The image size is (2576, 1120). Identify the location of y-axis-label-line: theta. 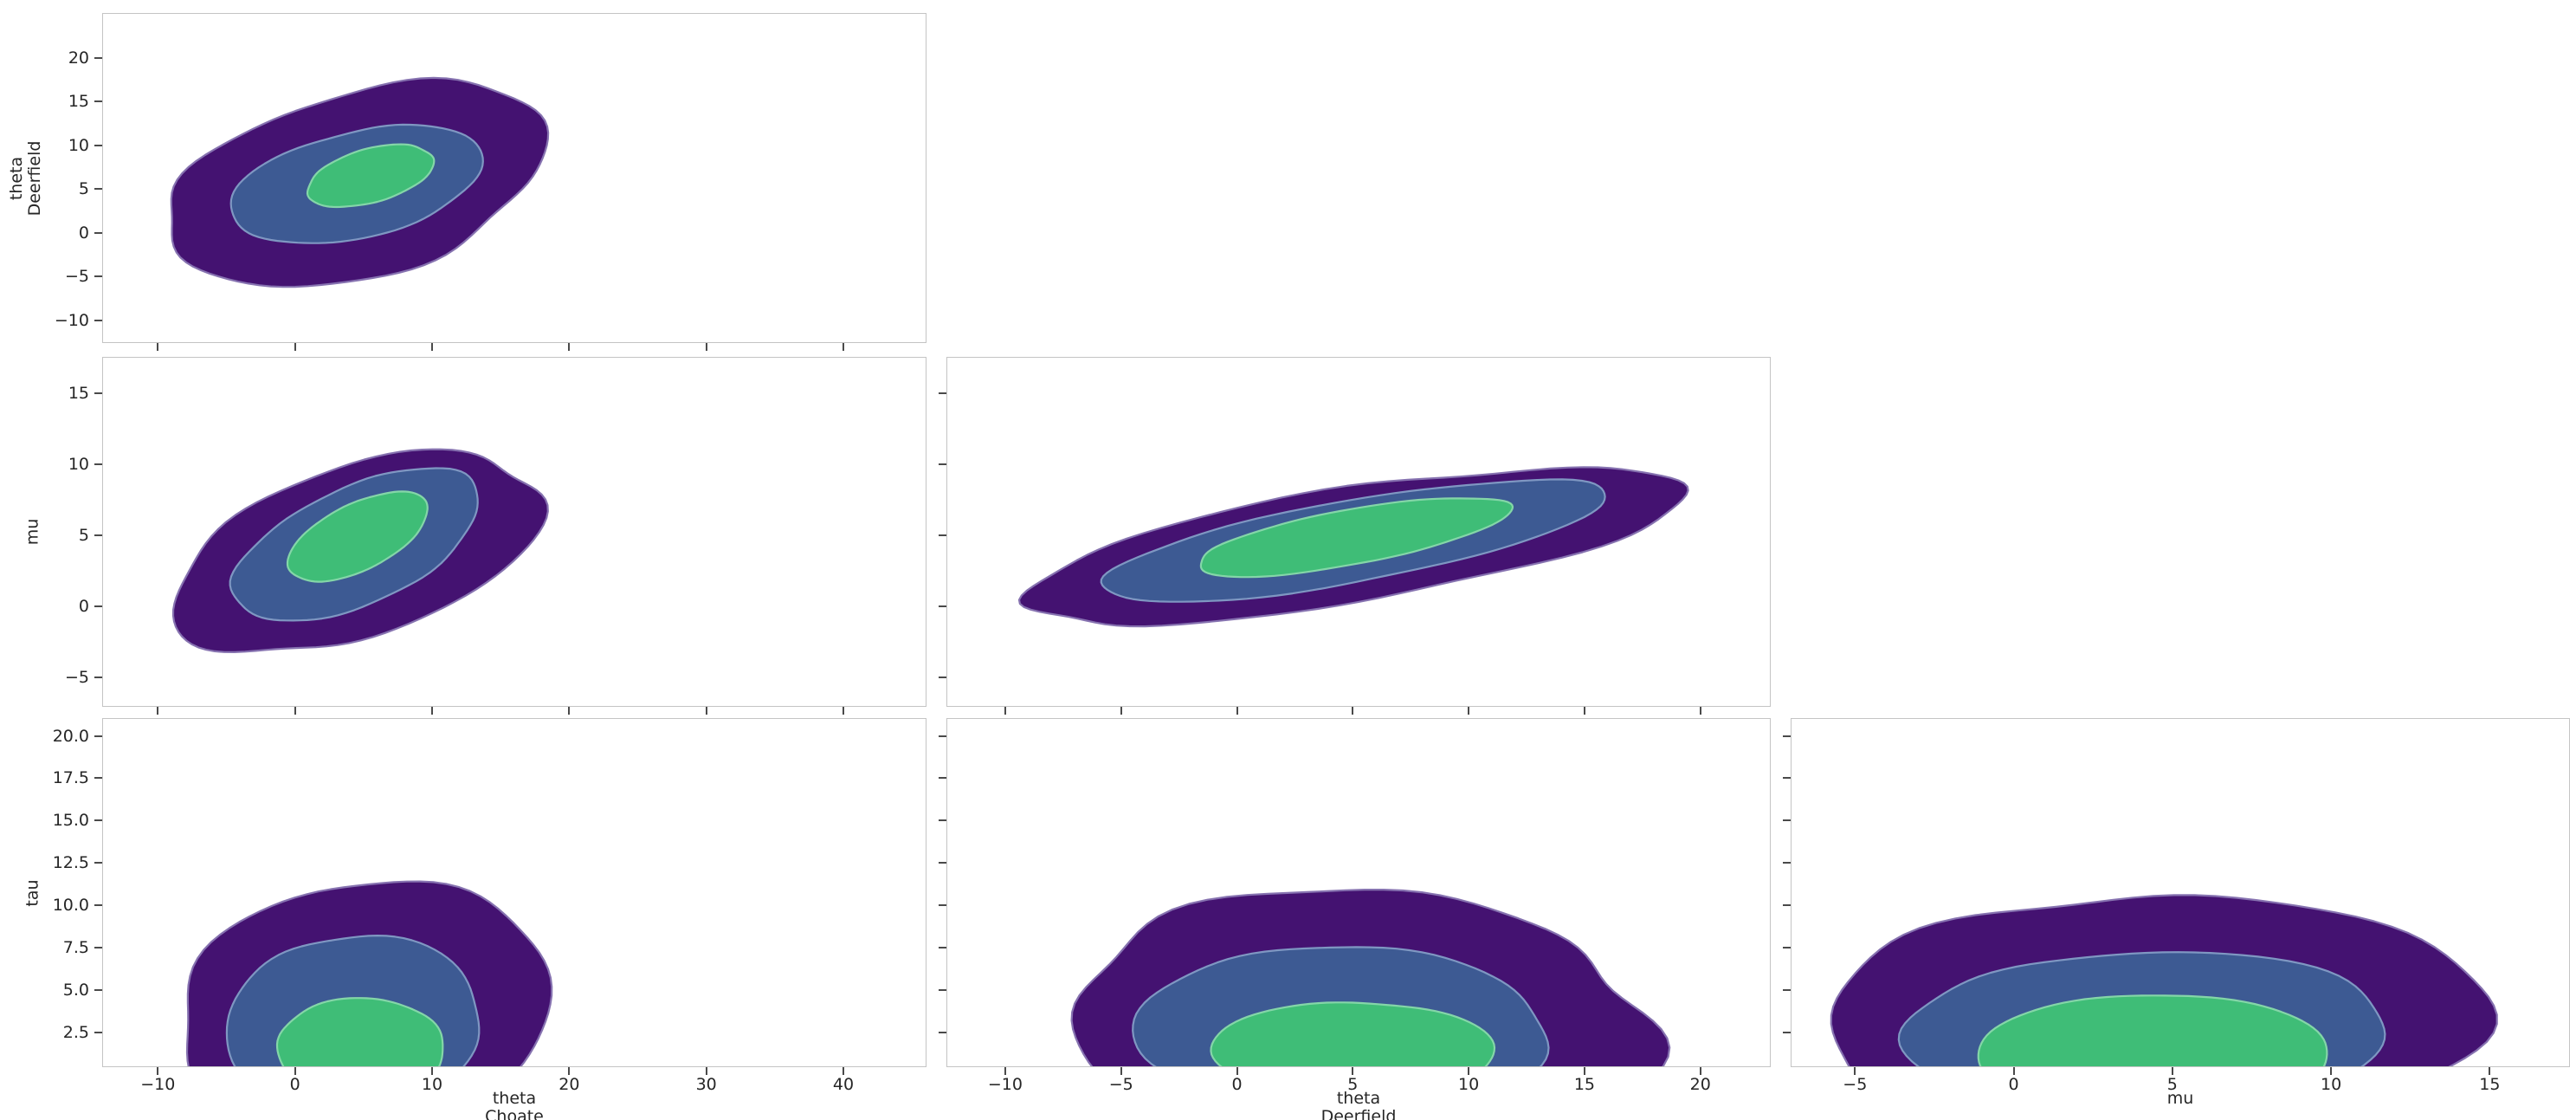
(16, 178).